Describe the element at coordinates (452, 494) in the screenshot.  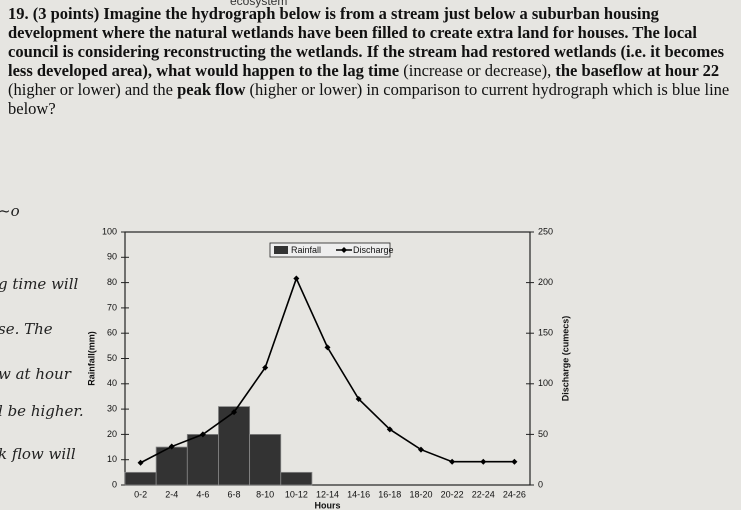
I see `x-tick-label: 20-22` at that location.